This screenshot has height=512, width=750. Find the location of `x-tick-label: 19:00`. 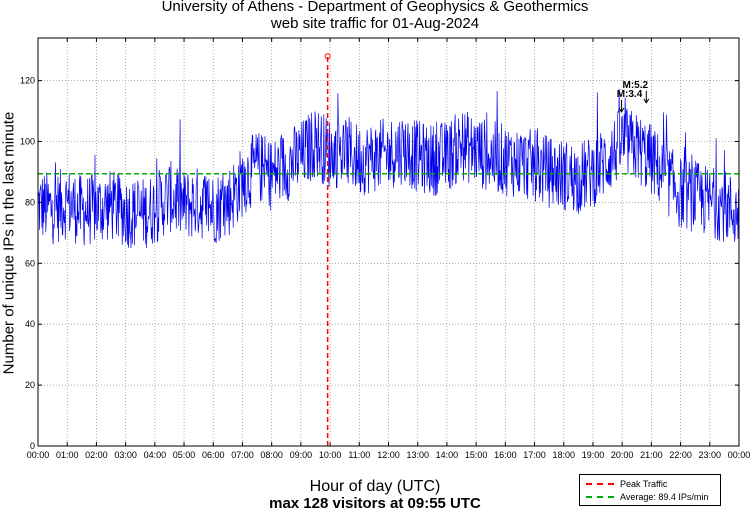

x-tick-label: 19:00 is located at coordinates (593, 455).